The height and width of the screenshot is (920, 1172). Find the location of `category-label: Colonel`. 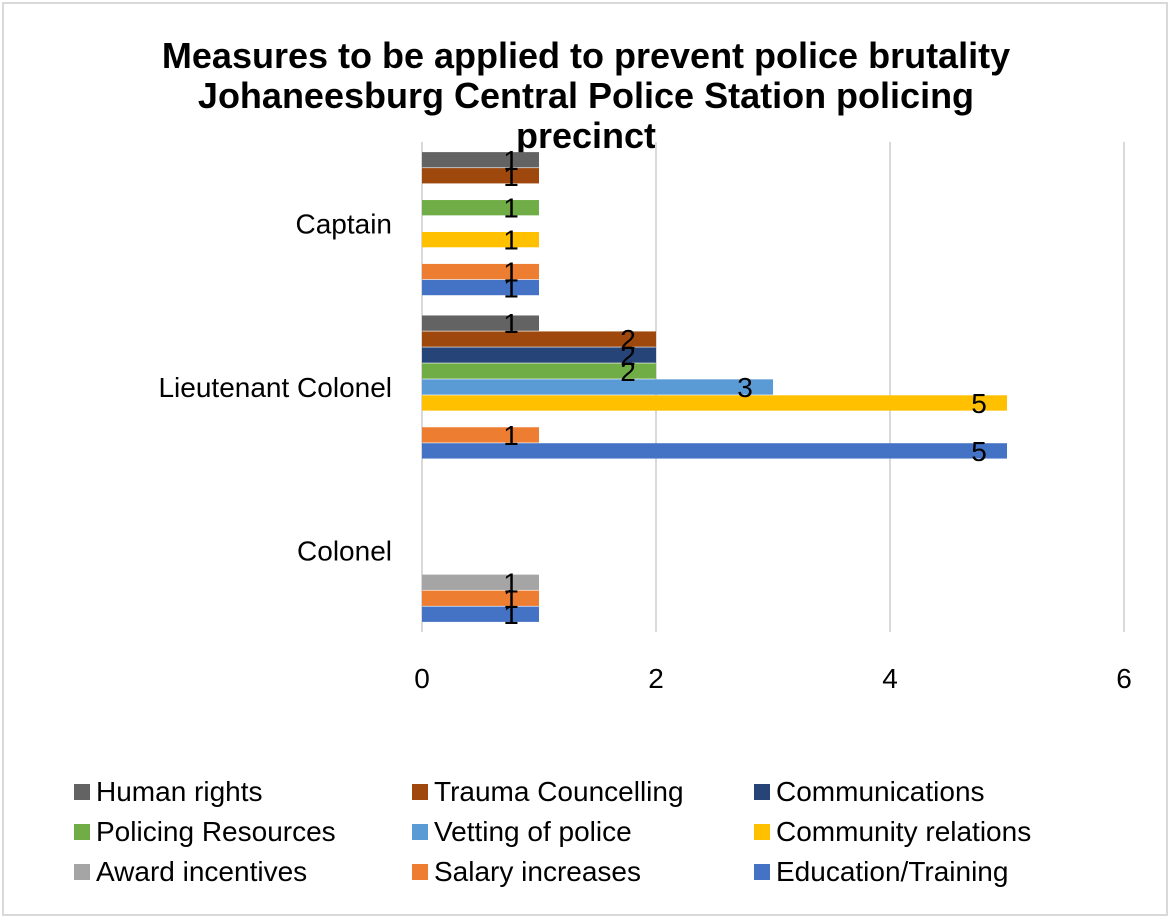

category-label: Colonel is located at coordinates (344, 550).